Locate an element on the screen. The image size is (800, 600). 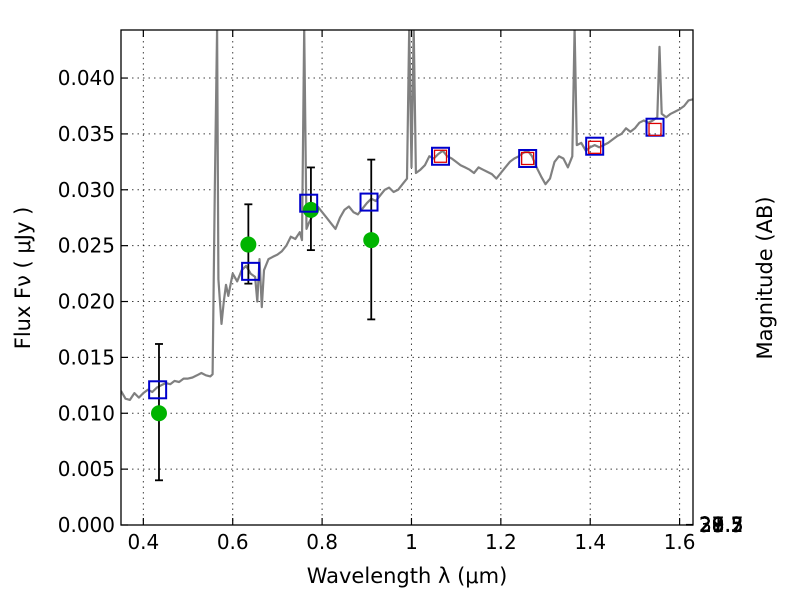
y2-tick-label: 29 is located at coordinates (711, 525).